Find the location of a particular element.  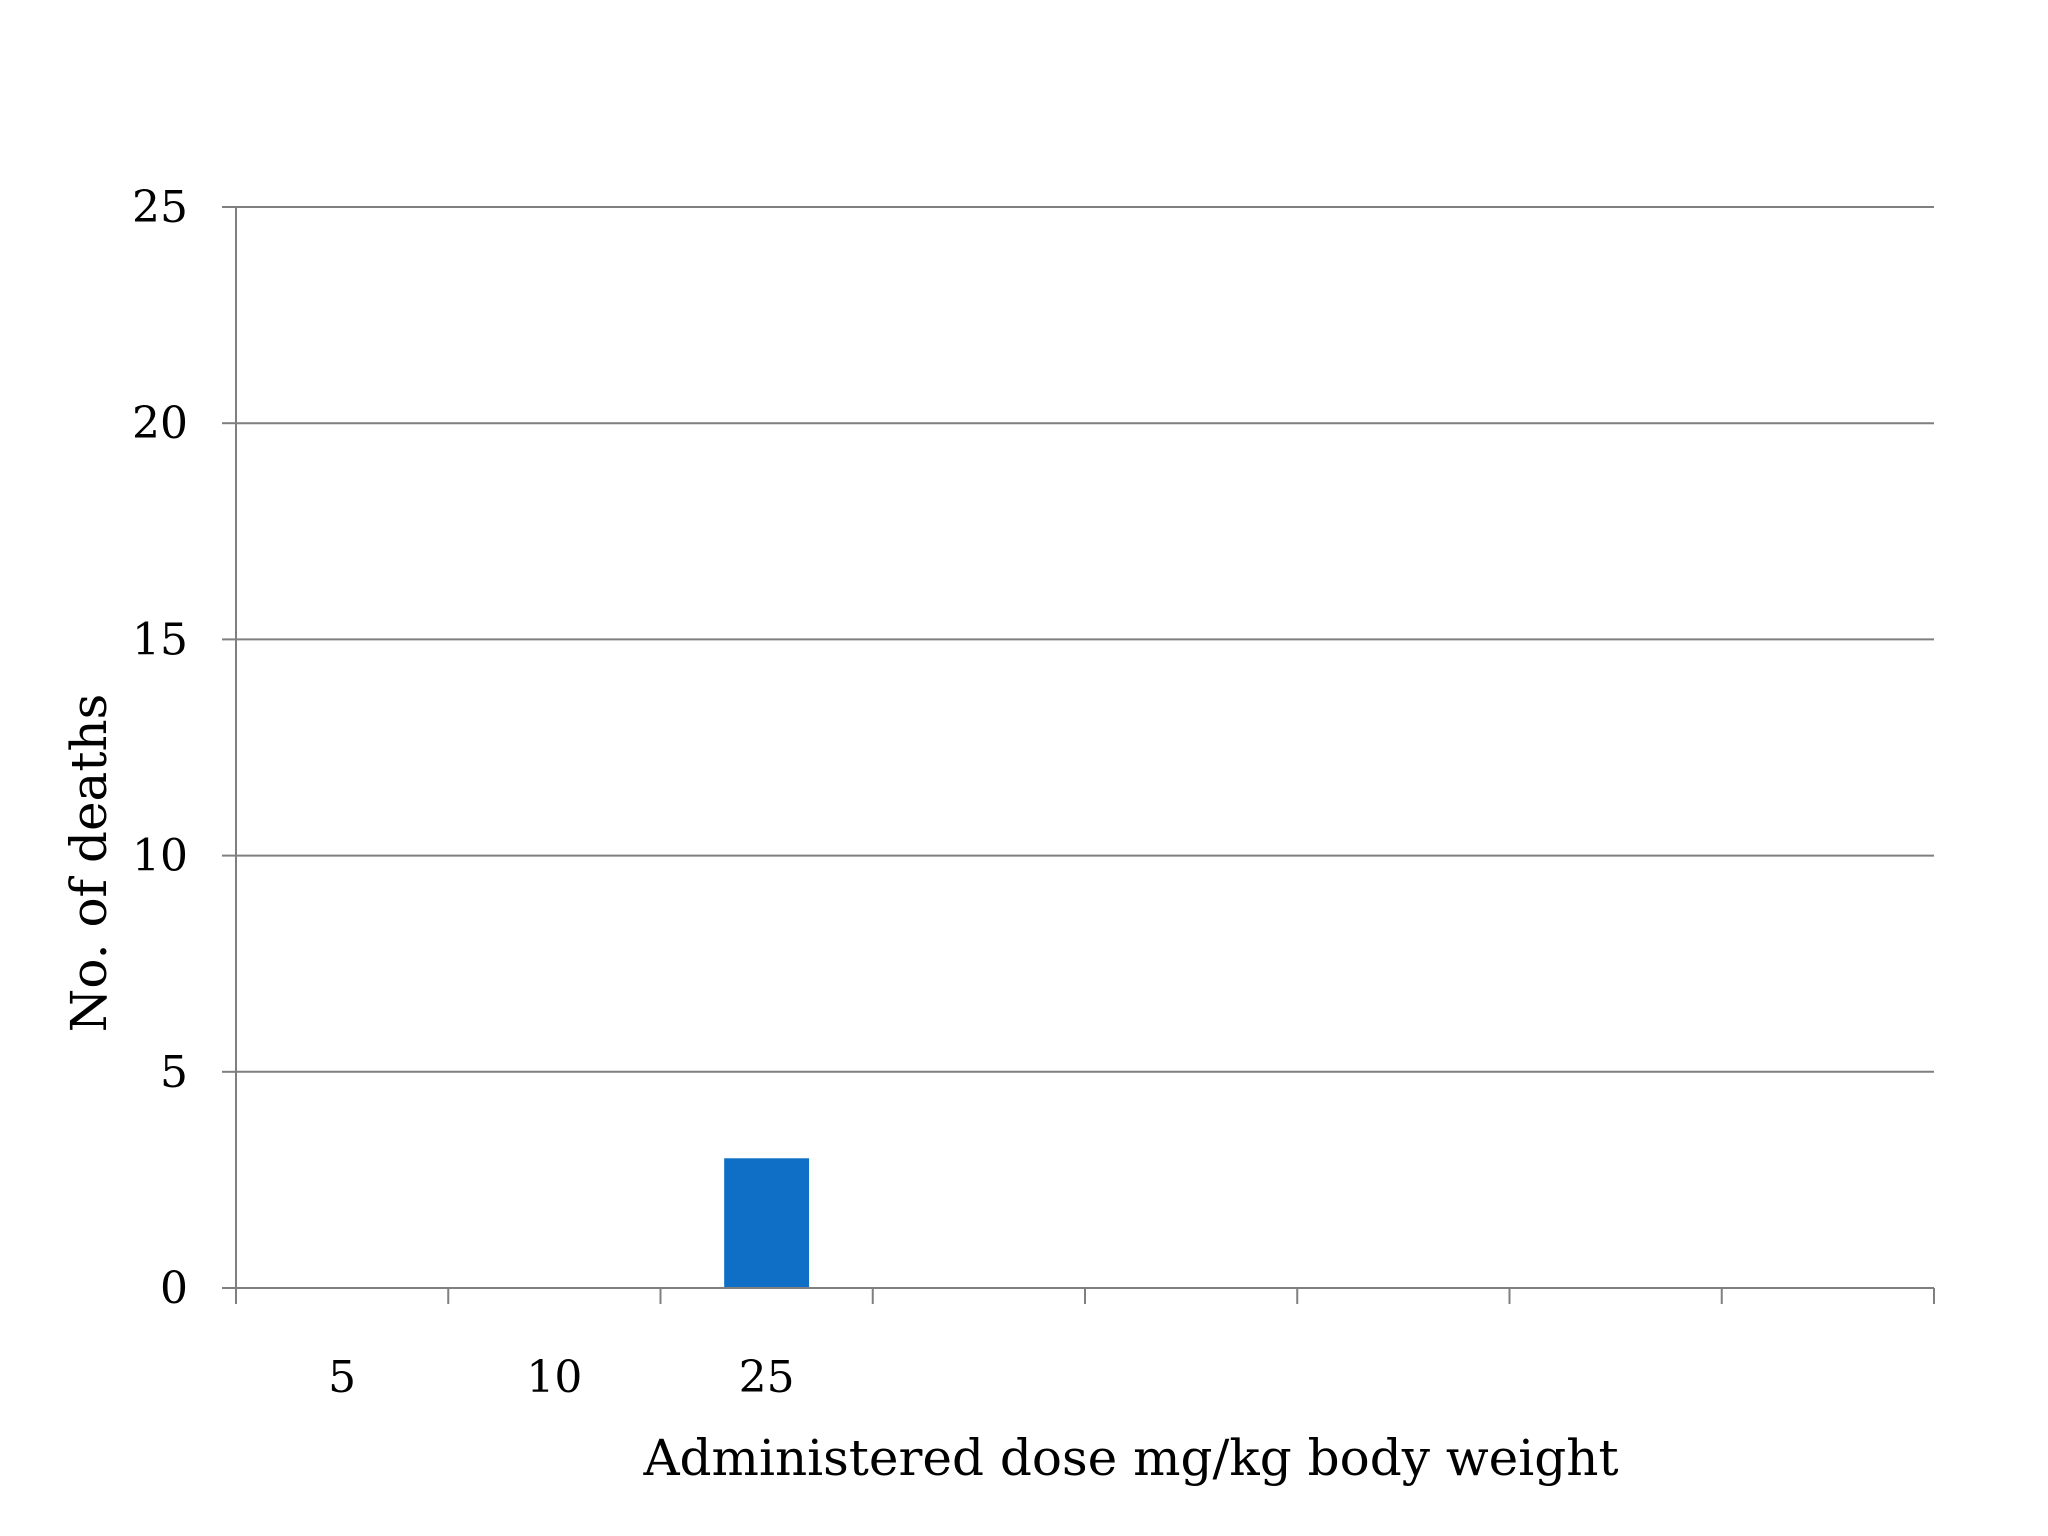

bars is located at coordinates (767, 1223).